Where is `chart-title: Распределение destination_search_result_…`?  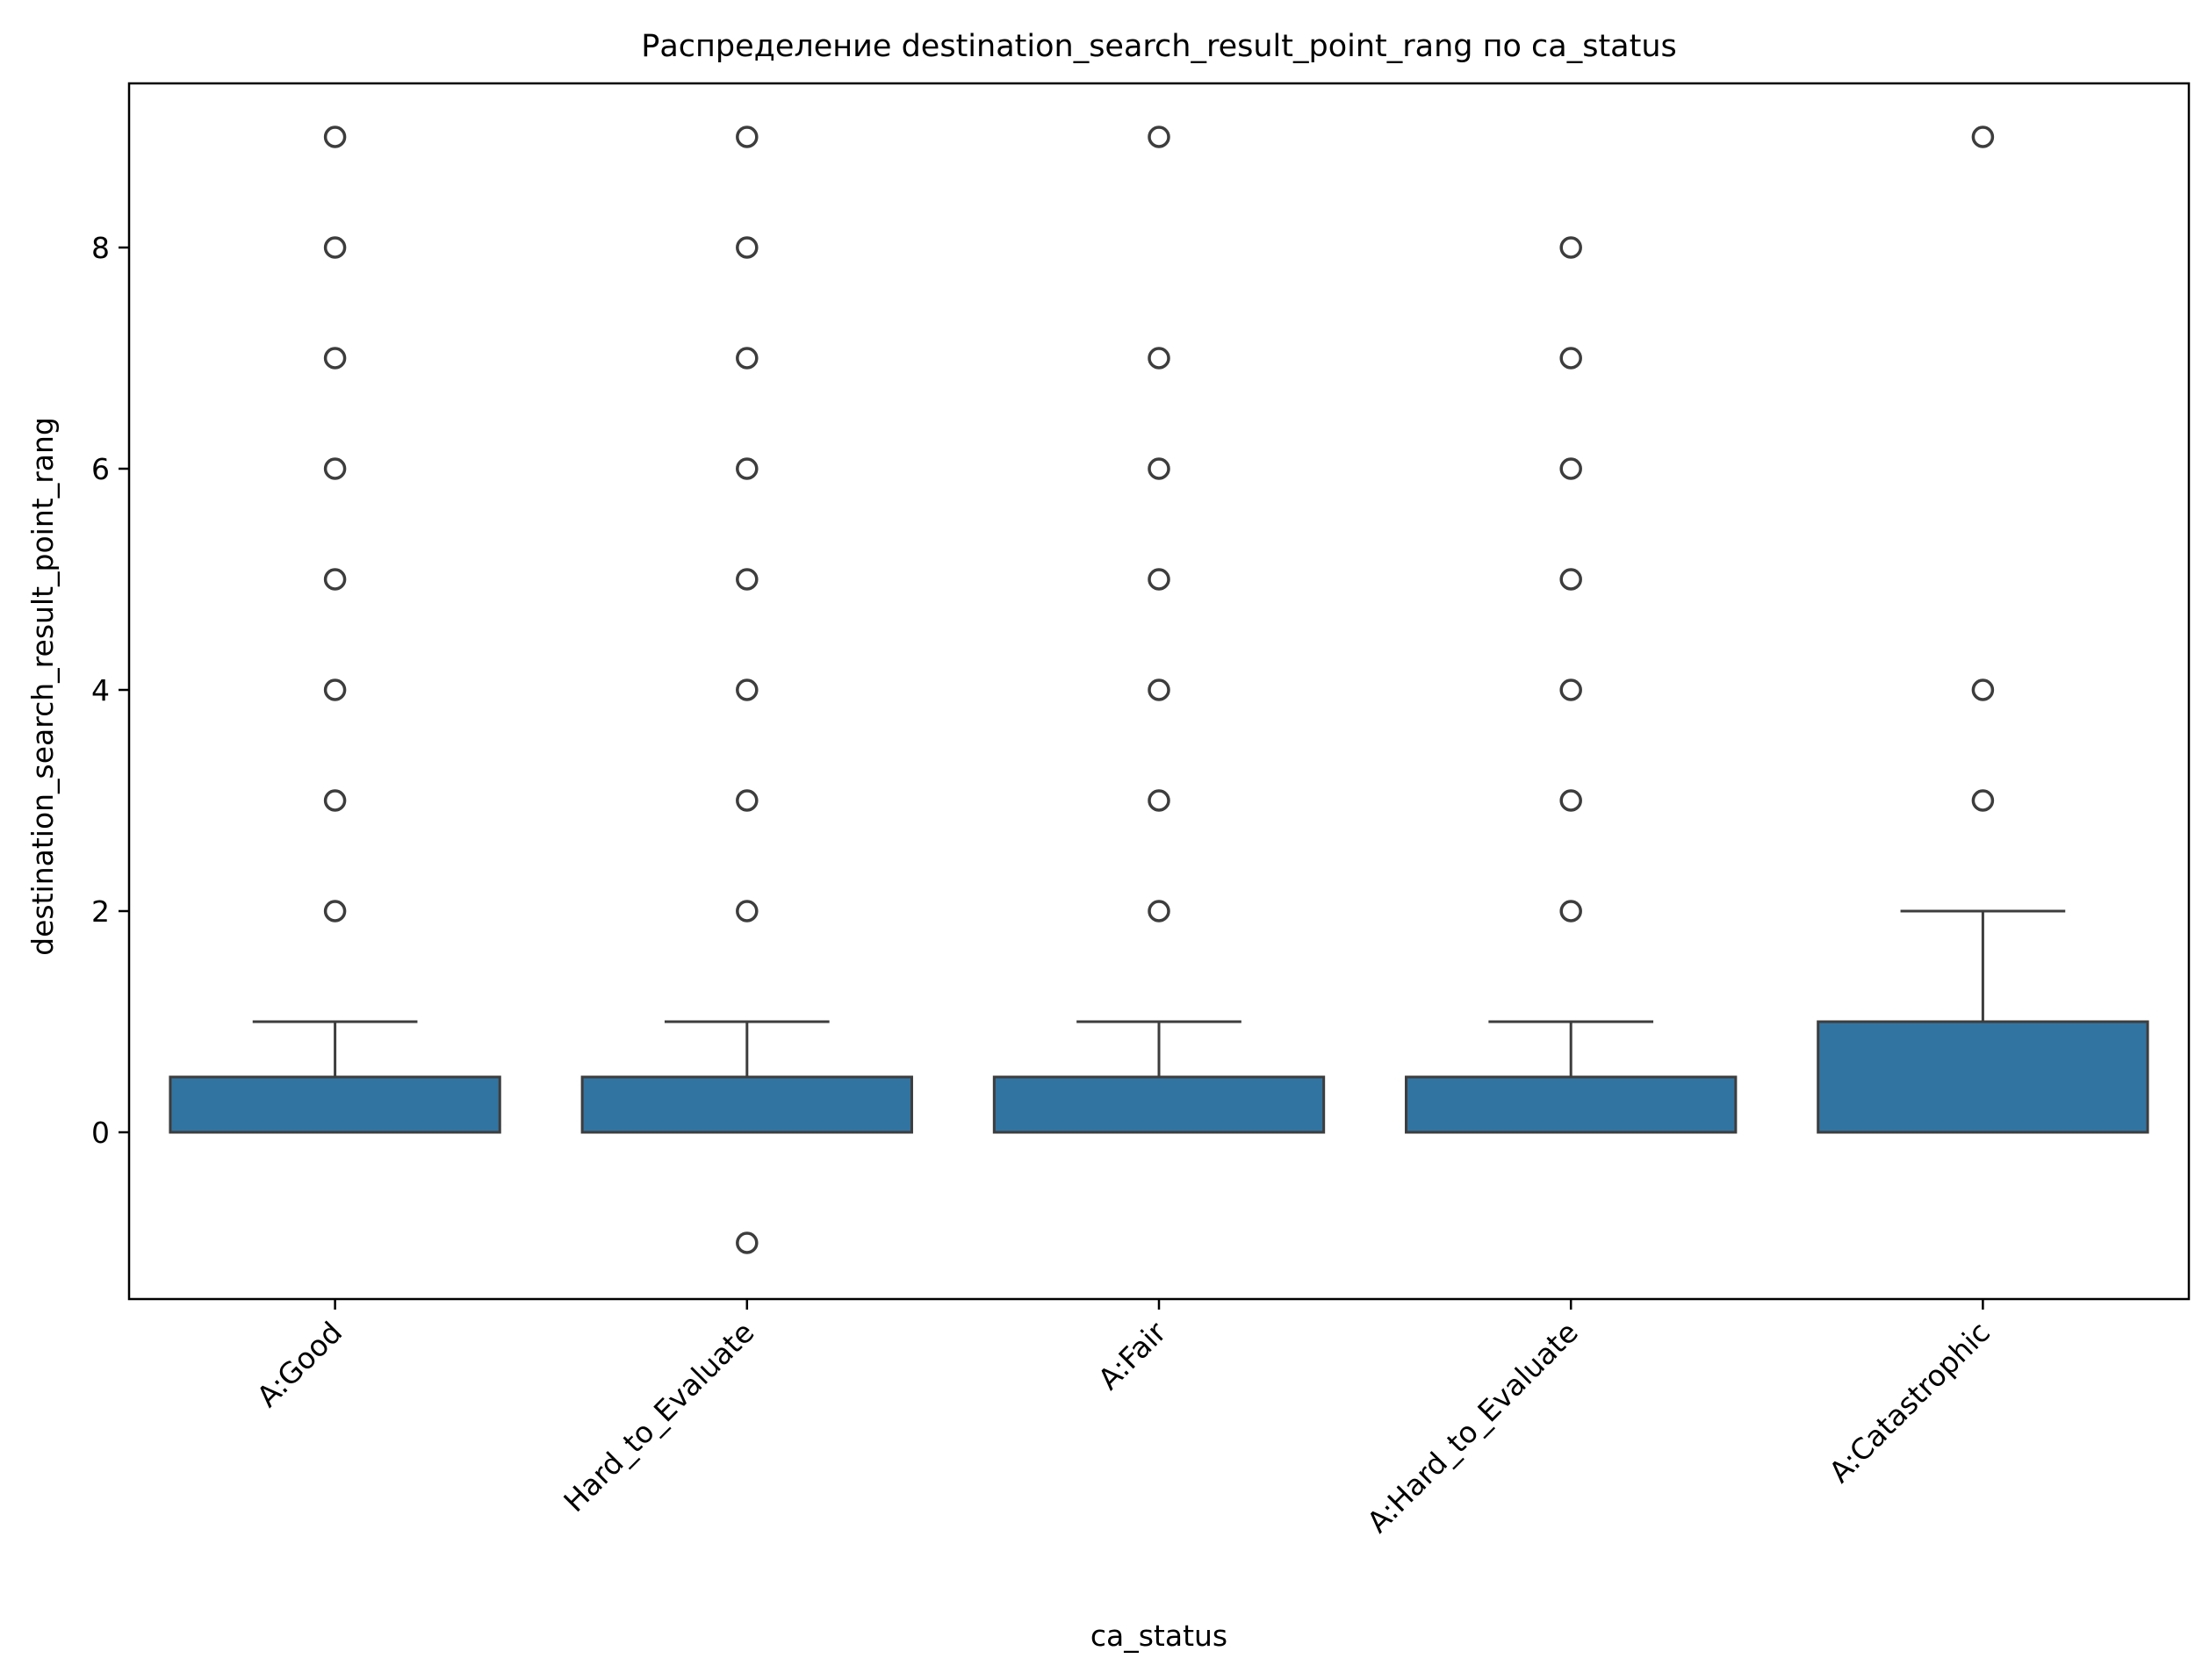
chart-title: Распределение destination_search_result_… is located at coordinates (1159, 46).